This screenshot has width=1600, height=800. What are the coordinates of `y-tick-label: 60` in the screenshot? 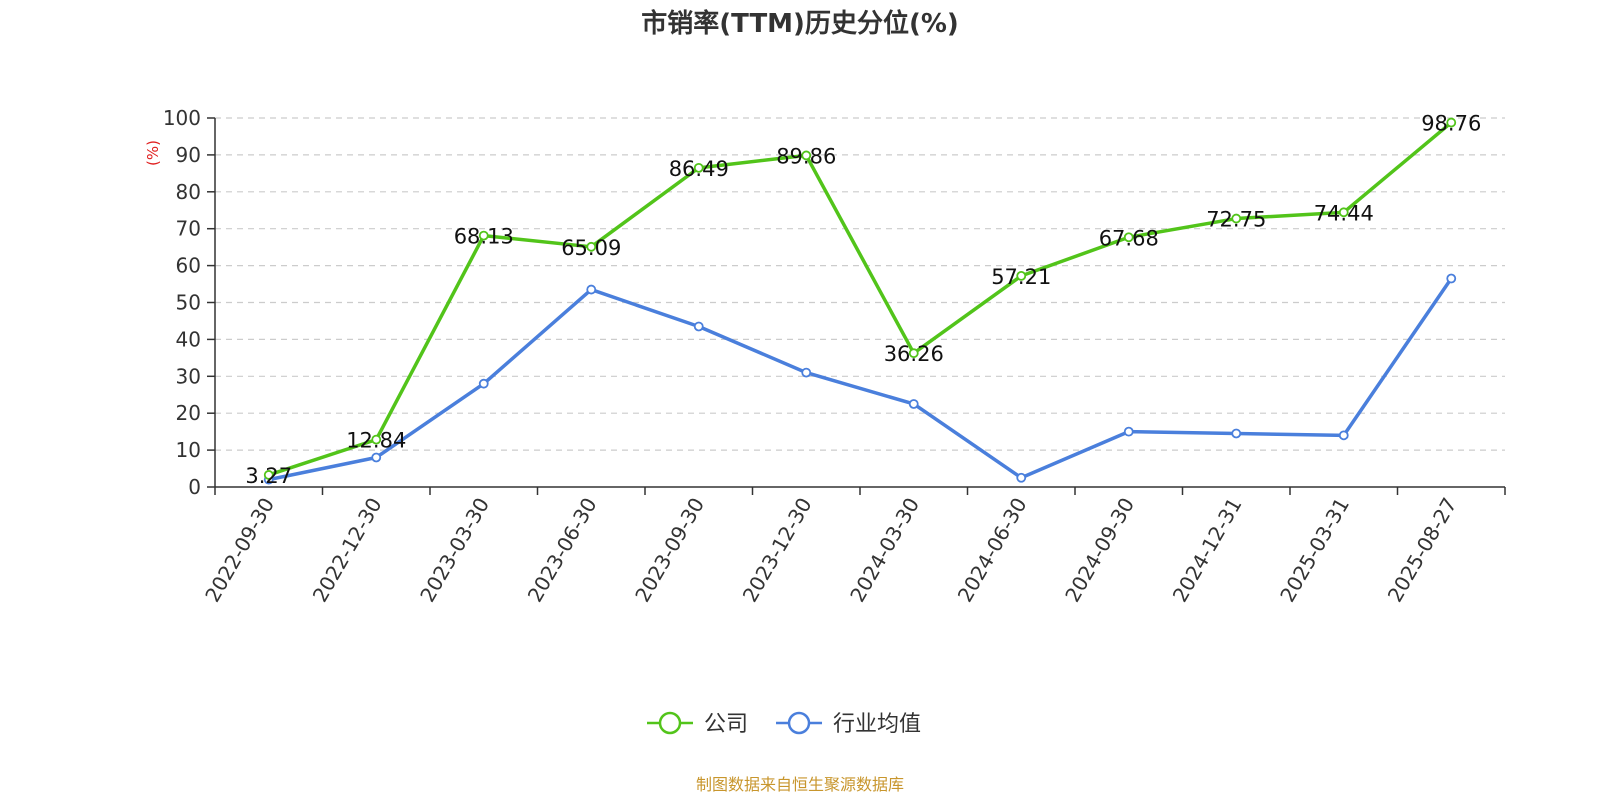 It's located at (188, 266).